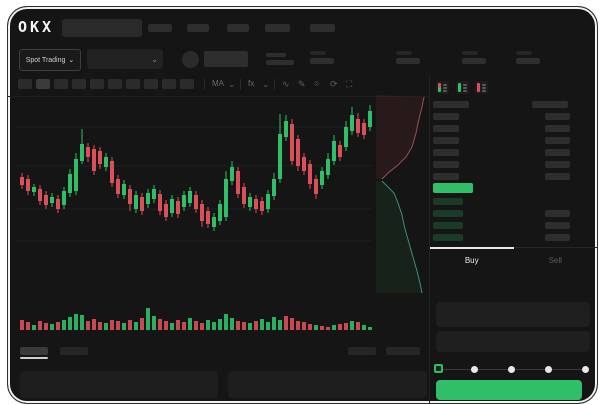 The height and width of the screenshot is (405, 603). Describe the element at coordinates (334, 84) in the screenshot. I see `settings-icon: ⟳` at that location.